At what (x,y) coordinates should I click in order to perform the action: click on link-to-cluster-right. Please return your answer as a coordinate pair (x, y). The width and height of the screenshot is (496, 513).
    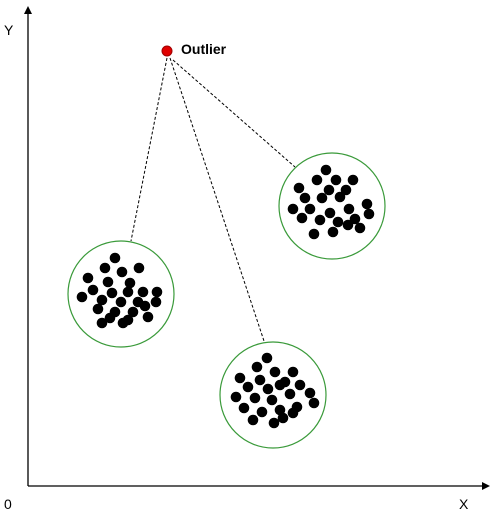
    Looking at the image, I should click on (234, 113).